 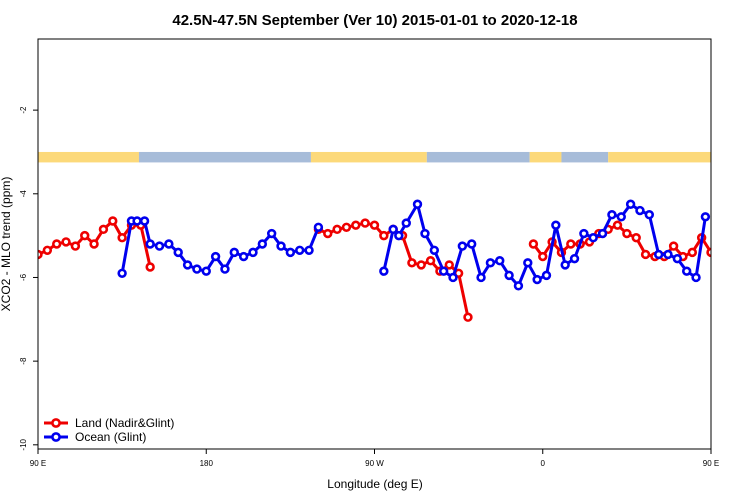 I want to click on x-tick-label: 180, so click(x=207, y=463).